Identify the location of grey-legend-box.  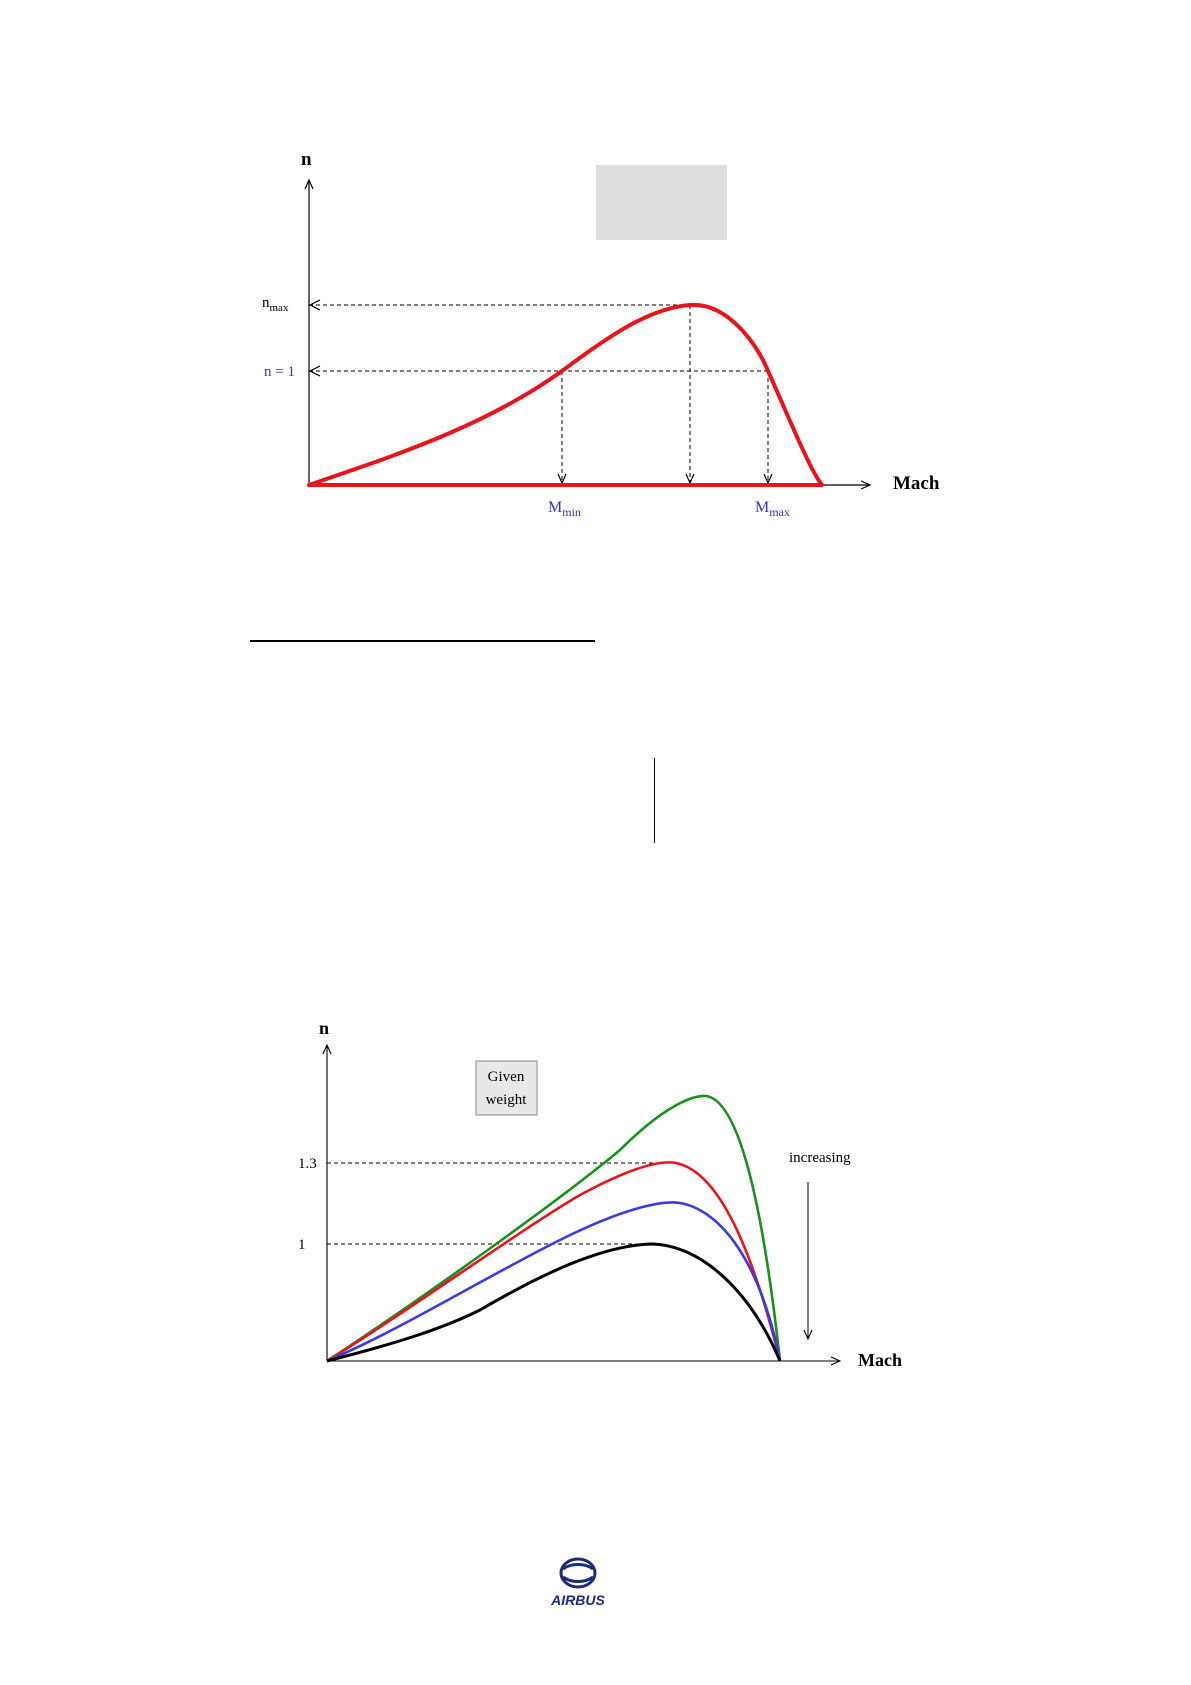
(661, 202).